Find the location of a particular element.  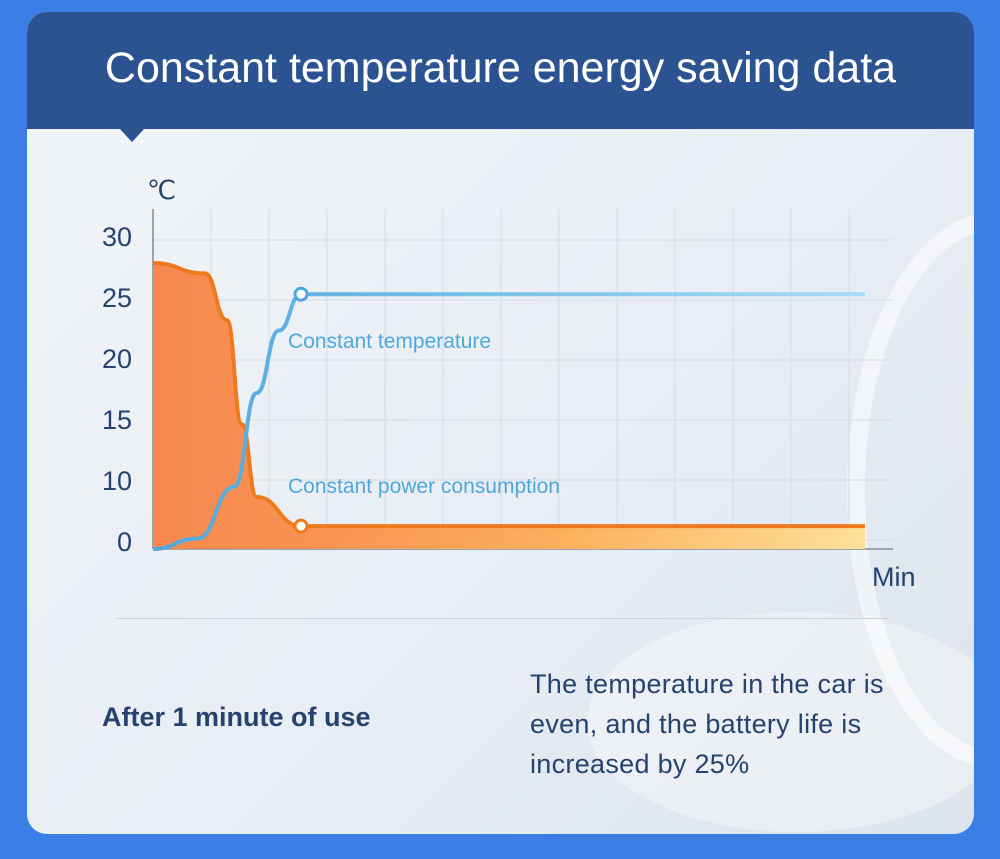

y-tick-label: 20 is located at coordinates (117, 359).